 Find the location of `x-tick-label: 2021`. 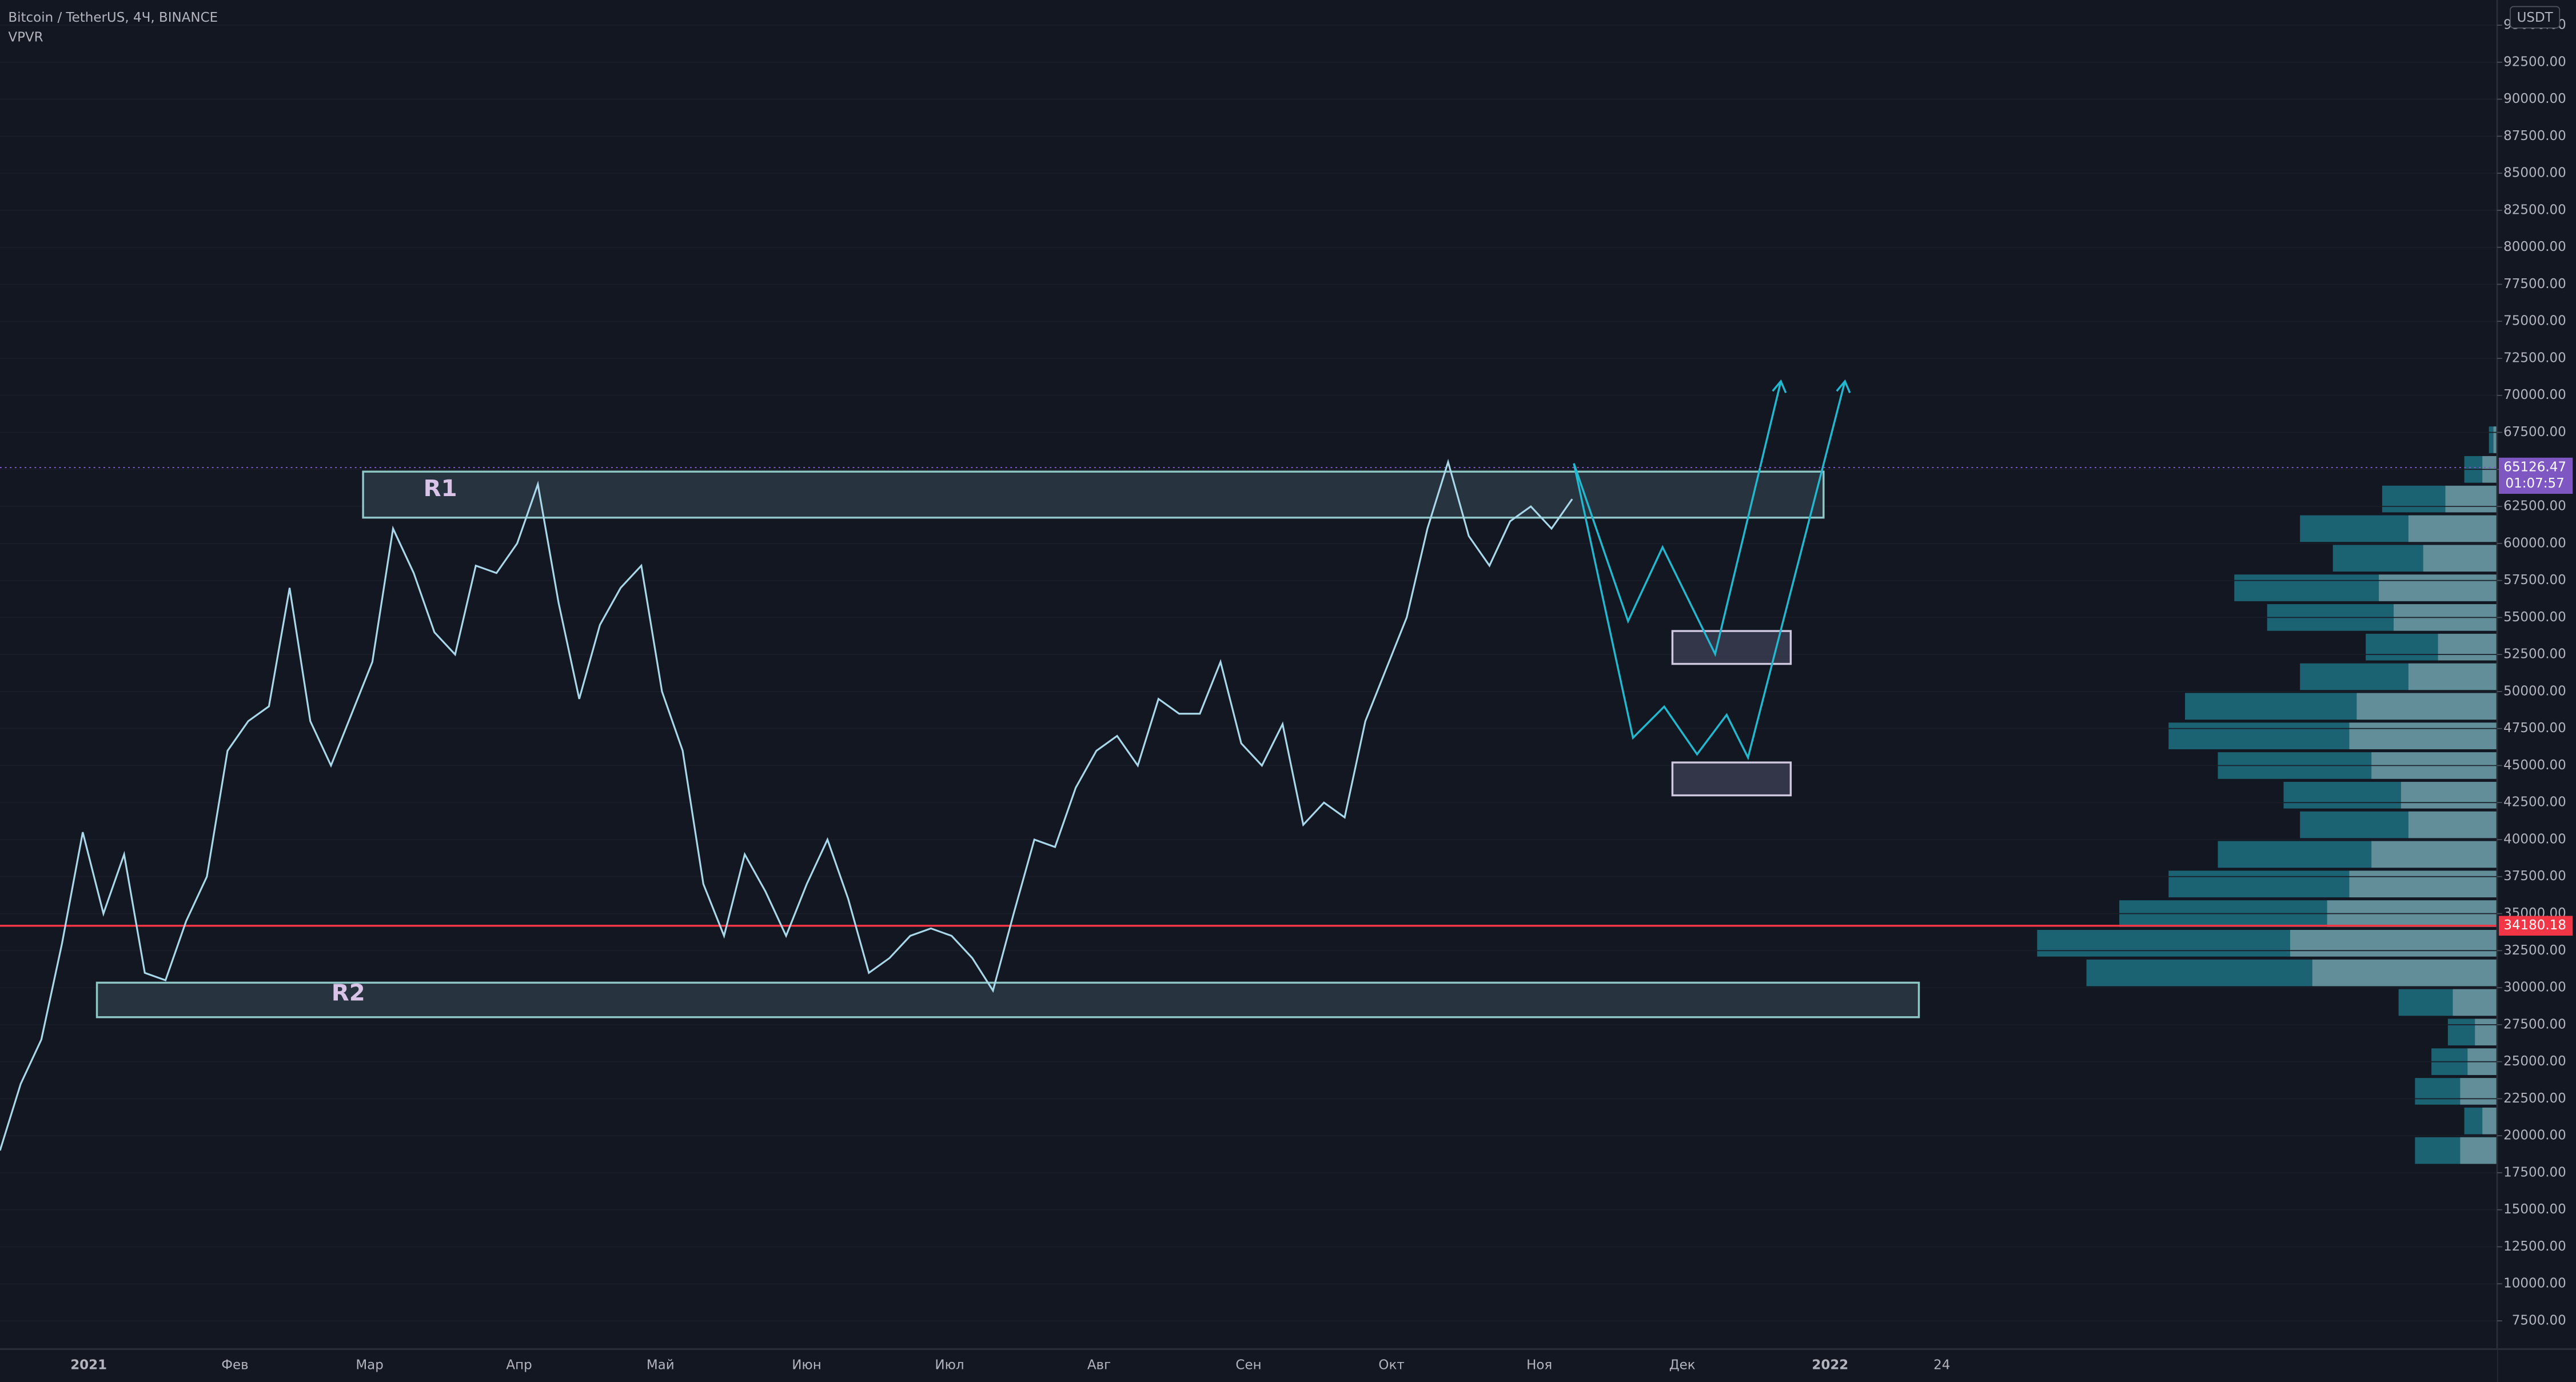

x-tick-label: 2021 is located at coordinates (89, 1365).